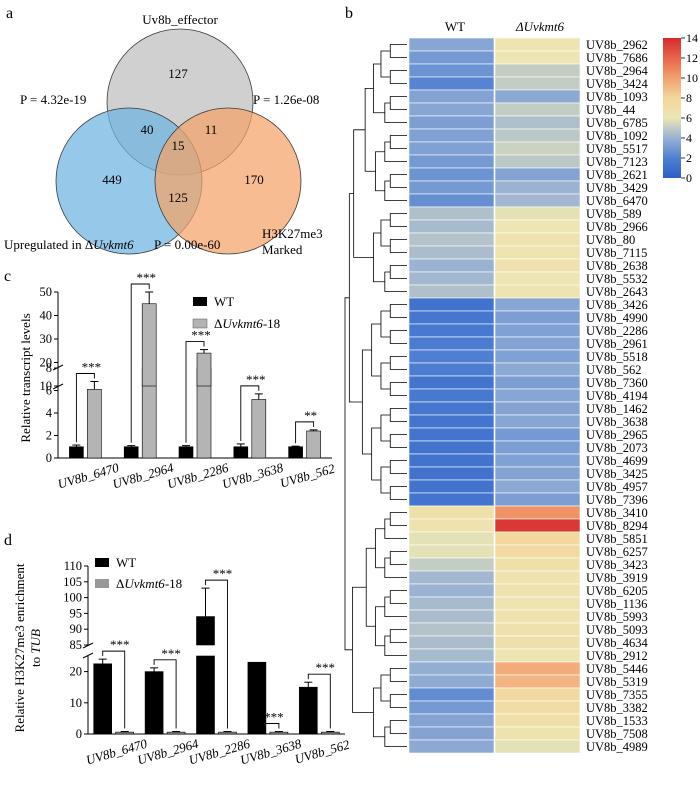  What do you see at coordinates (616, 253) in the screenshot?
I see `heatmap-row-label: UV8b_7115` at bounding box center [616, 253].